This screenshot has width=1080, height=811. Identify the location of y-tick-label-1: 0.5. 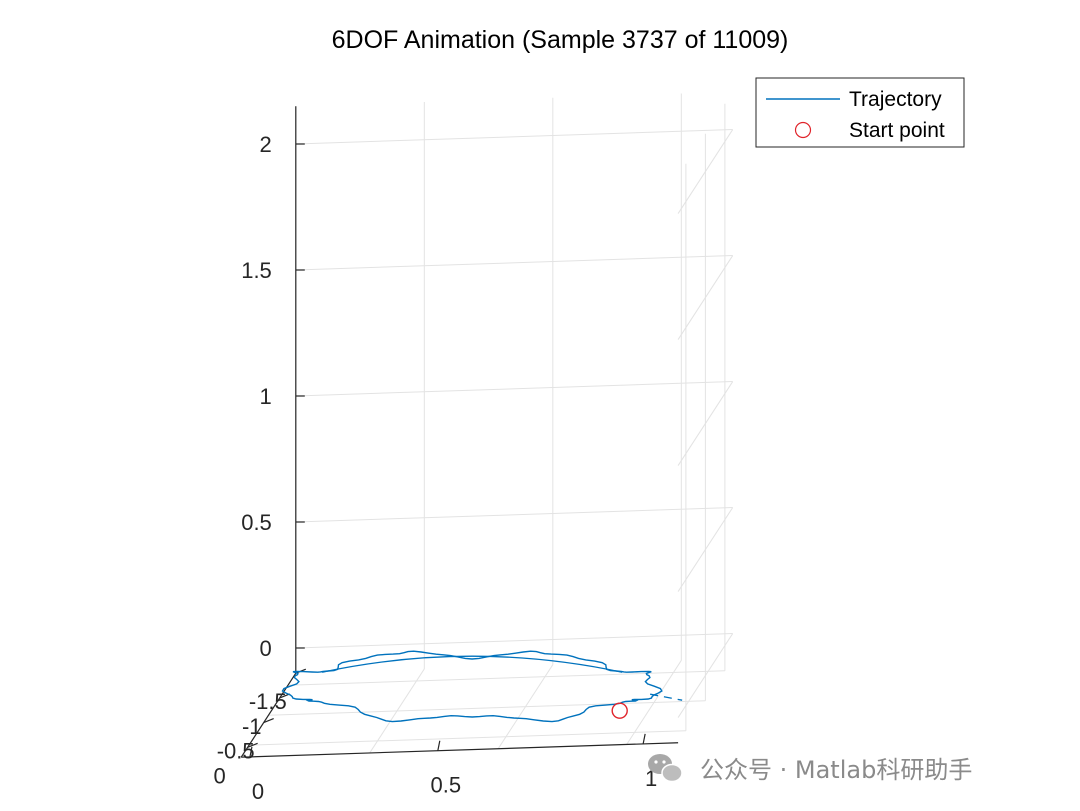
(446, 785).